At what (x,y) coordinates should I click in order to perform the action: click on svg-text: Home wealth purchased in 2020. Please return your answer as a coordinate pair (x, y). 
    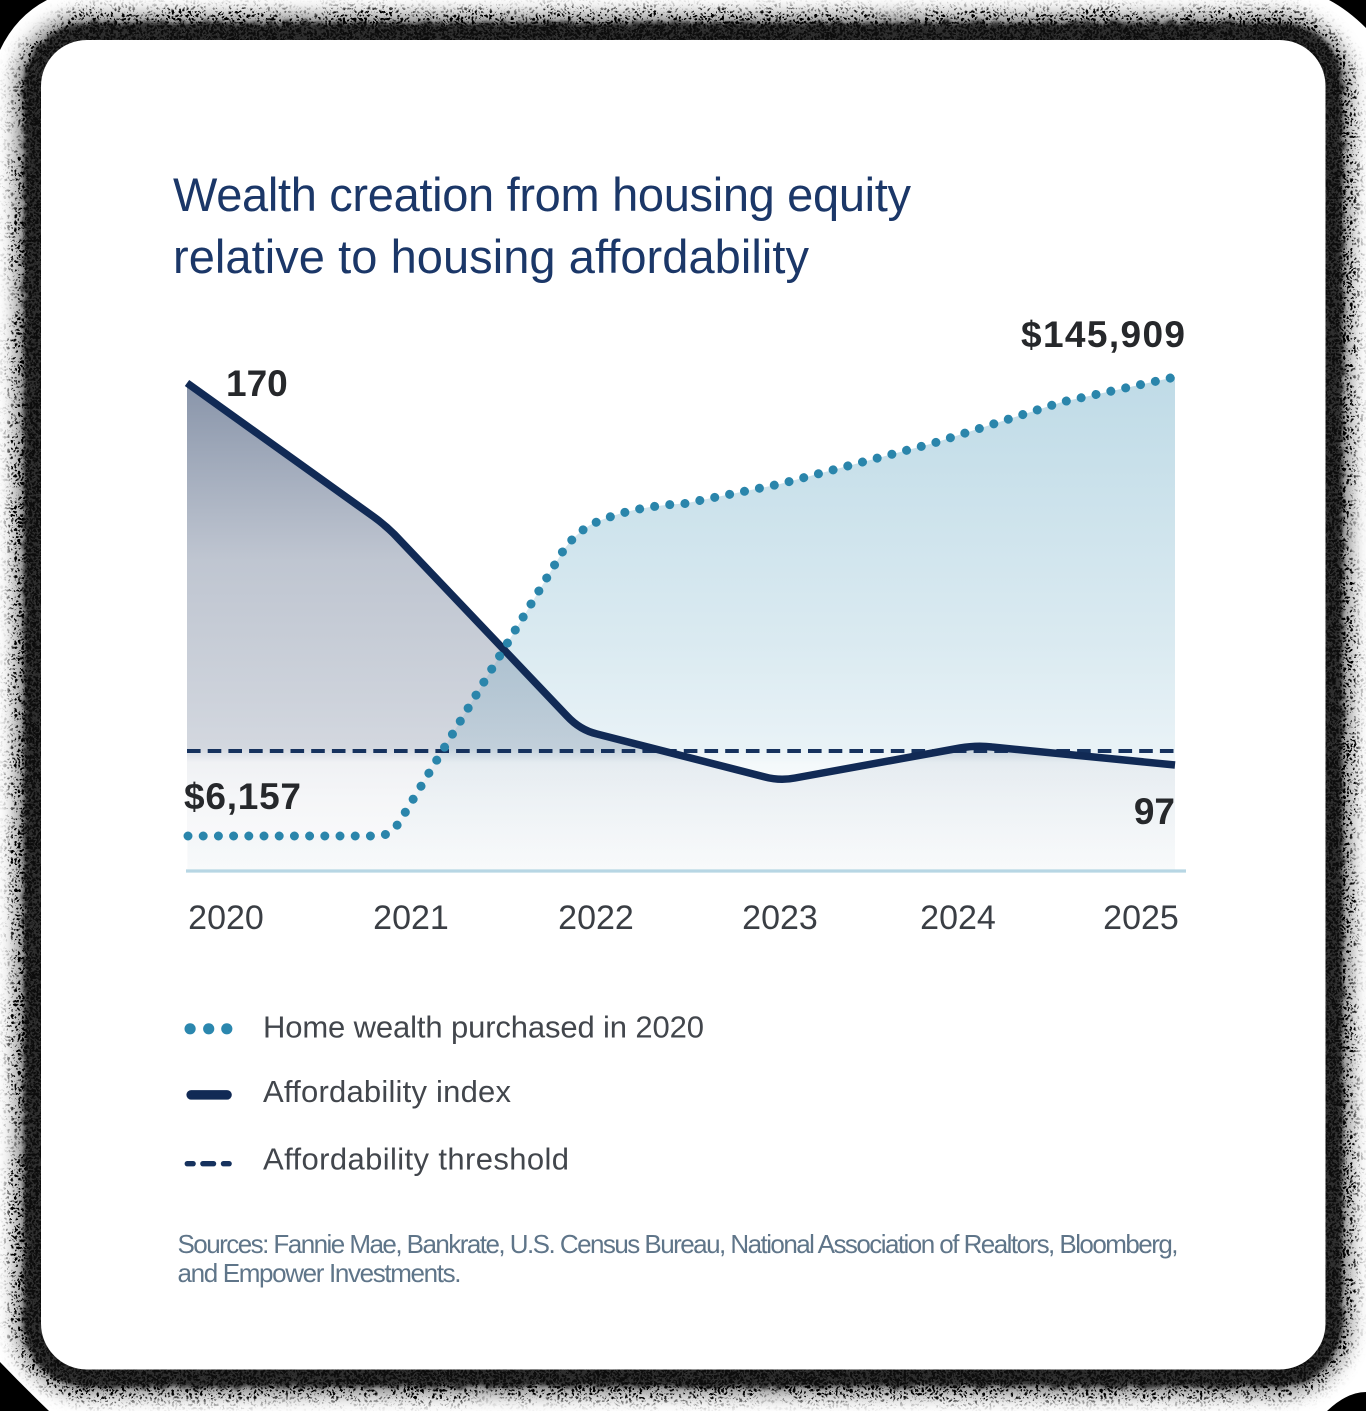
    Looking at the image, I should click on (483, 1027).